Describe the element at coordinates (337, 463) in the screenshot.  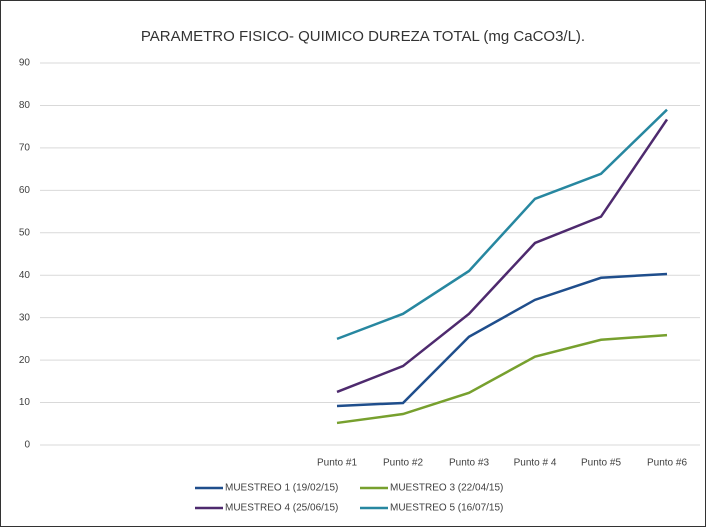
I see `x-tick-label: Punto #1` at that location.